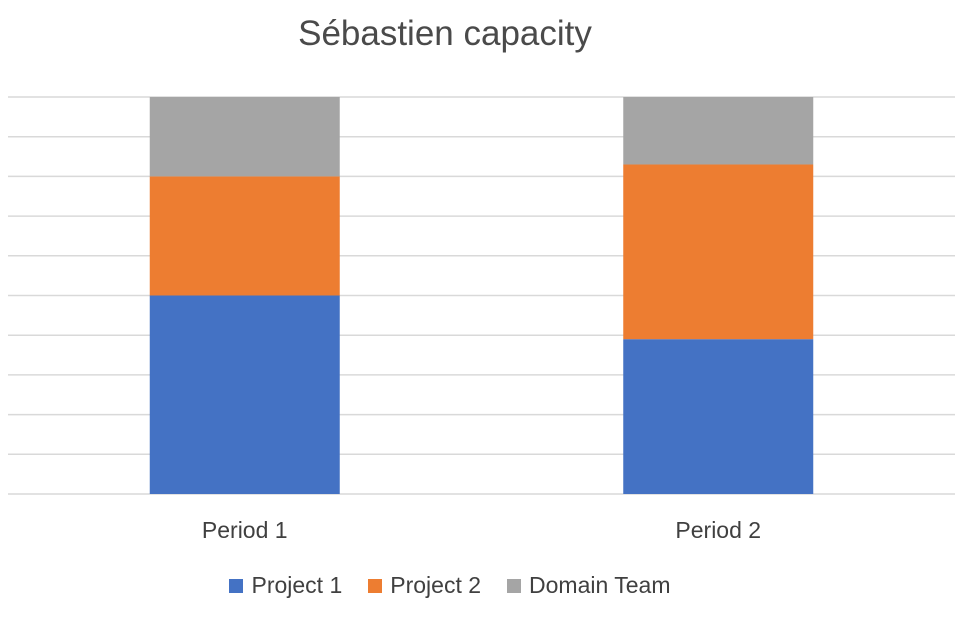 This screenshot has height=624, width=976. I want to click on x-tick-label: Period 2, so click(718, 530).